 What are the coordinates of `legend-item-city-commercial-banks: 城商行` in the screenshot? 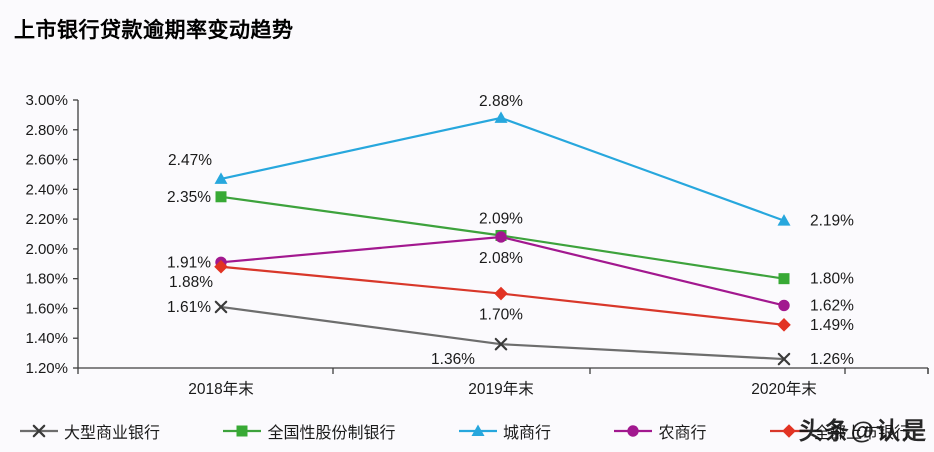 It's located at (504, 431).